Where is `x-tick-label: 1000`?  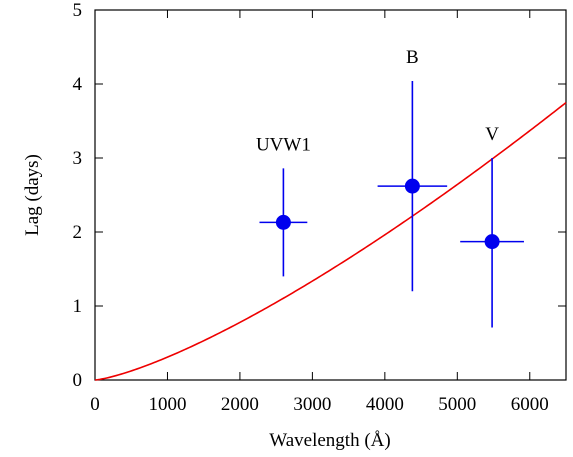 x-tick-label: 1000 is located at coordinates (167, 404).